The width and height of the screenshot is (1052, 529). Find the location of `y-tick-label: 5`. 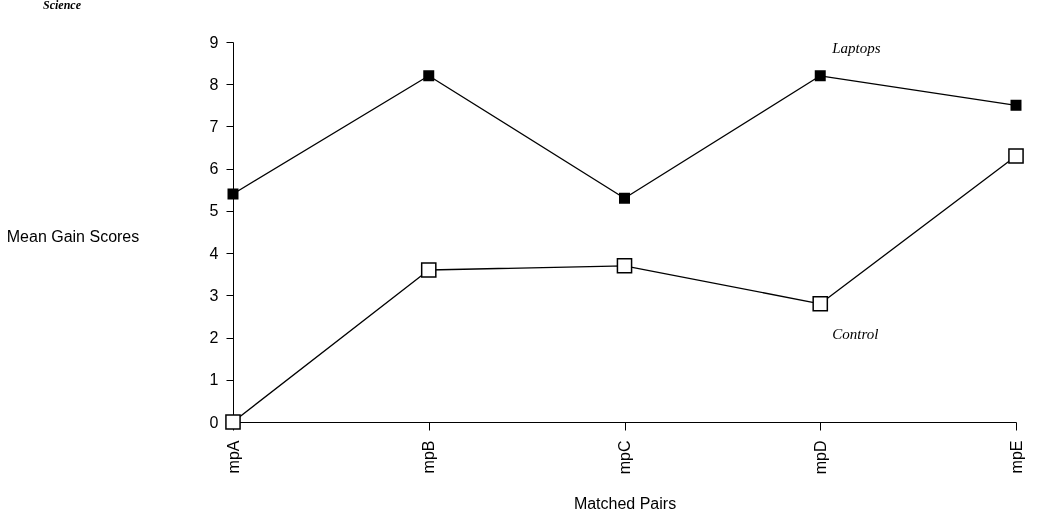

y-tick-label: 5 is located at coordinates (214, 211).